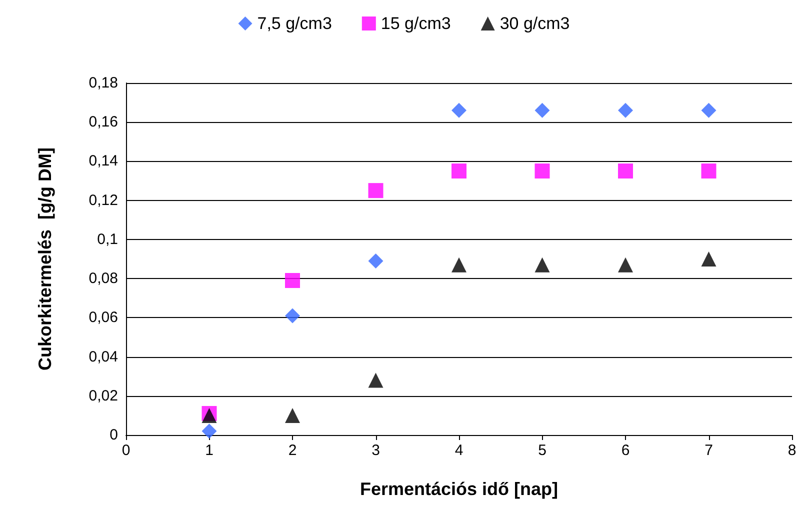  I want to click on x-tick-label: 7, so click(708, 450).